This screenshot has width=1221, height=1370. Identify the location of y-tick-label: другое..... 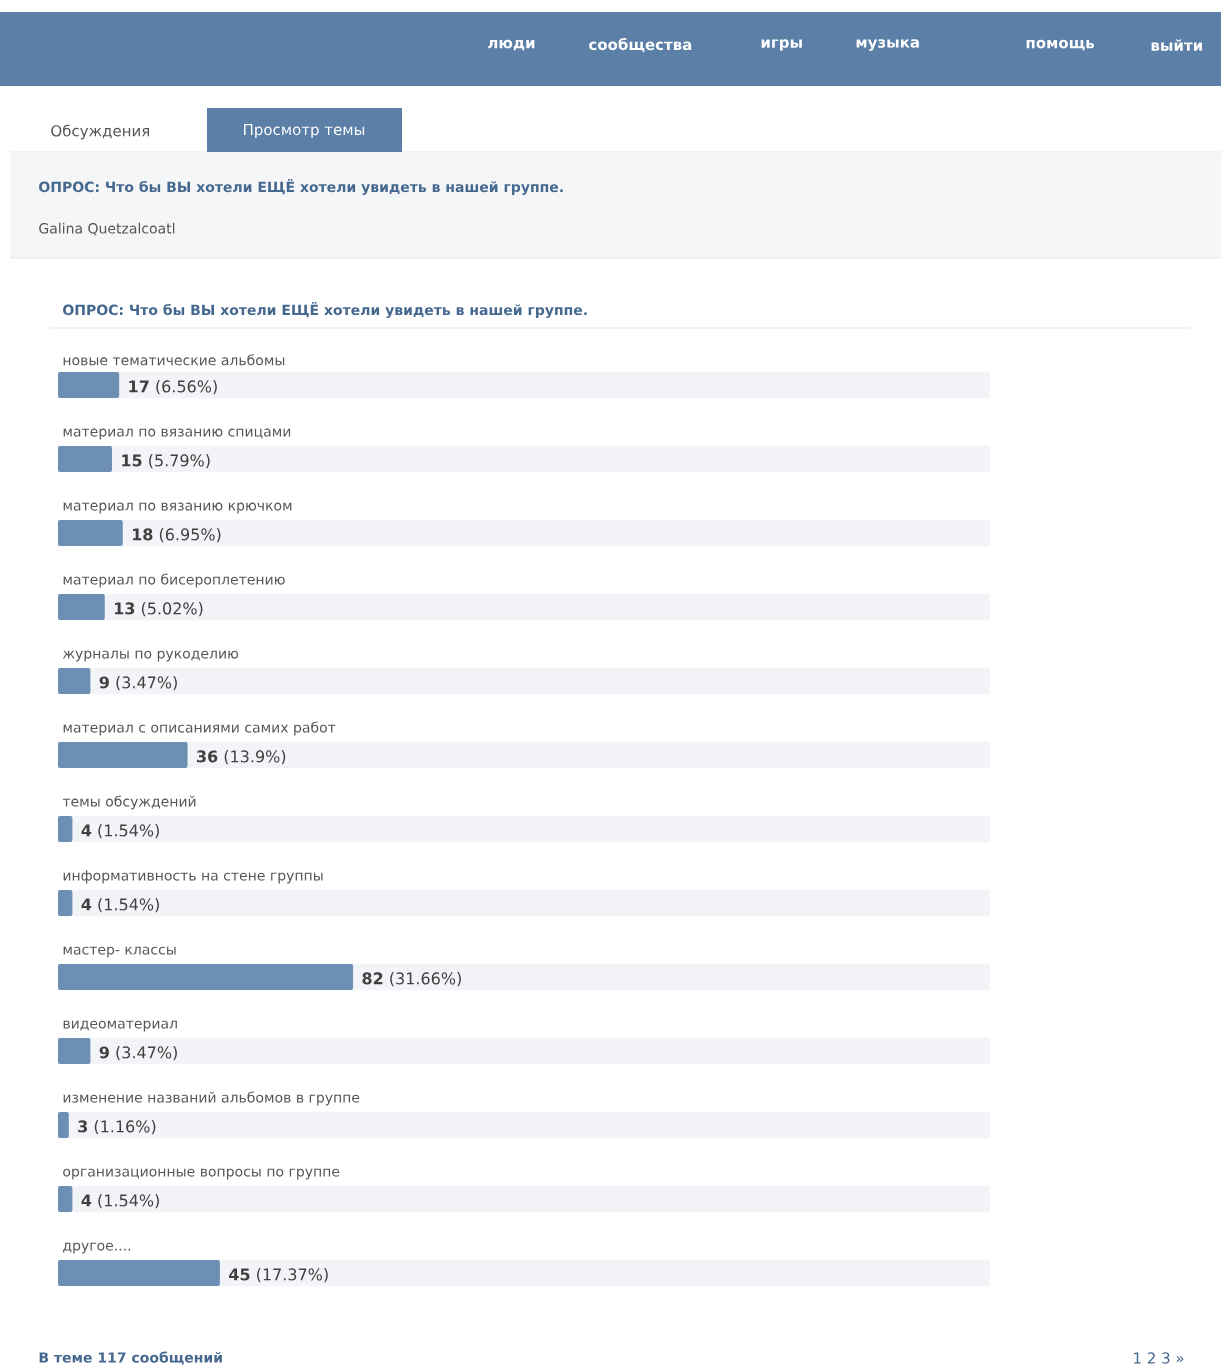
(96, 1248).